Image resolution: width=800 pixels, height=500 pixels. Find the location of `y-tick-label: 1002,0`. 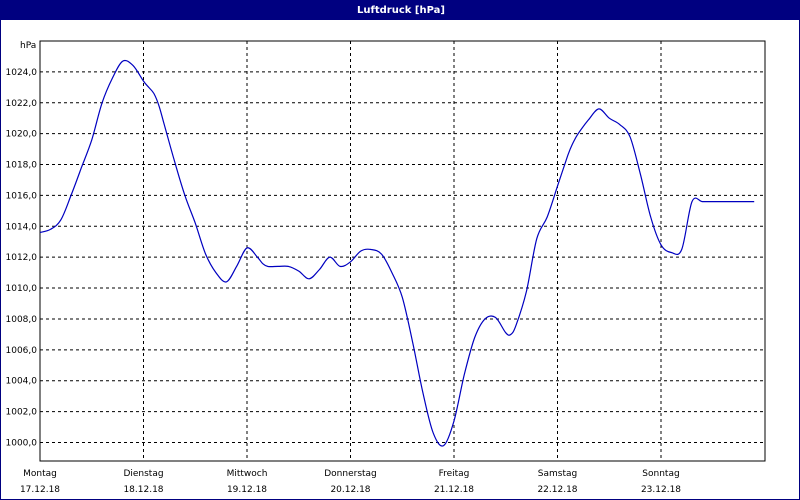

y-tick-label: 1002,0 is located at coordinates (22, 413).